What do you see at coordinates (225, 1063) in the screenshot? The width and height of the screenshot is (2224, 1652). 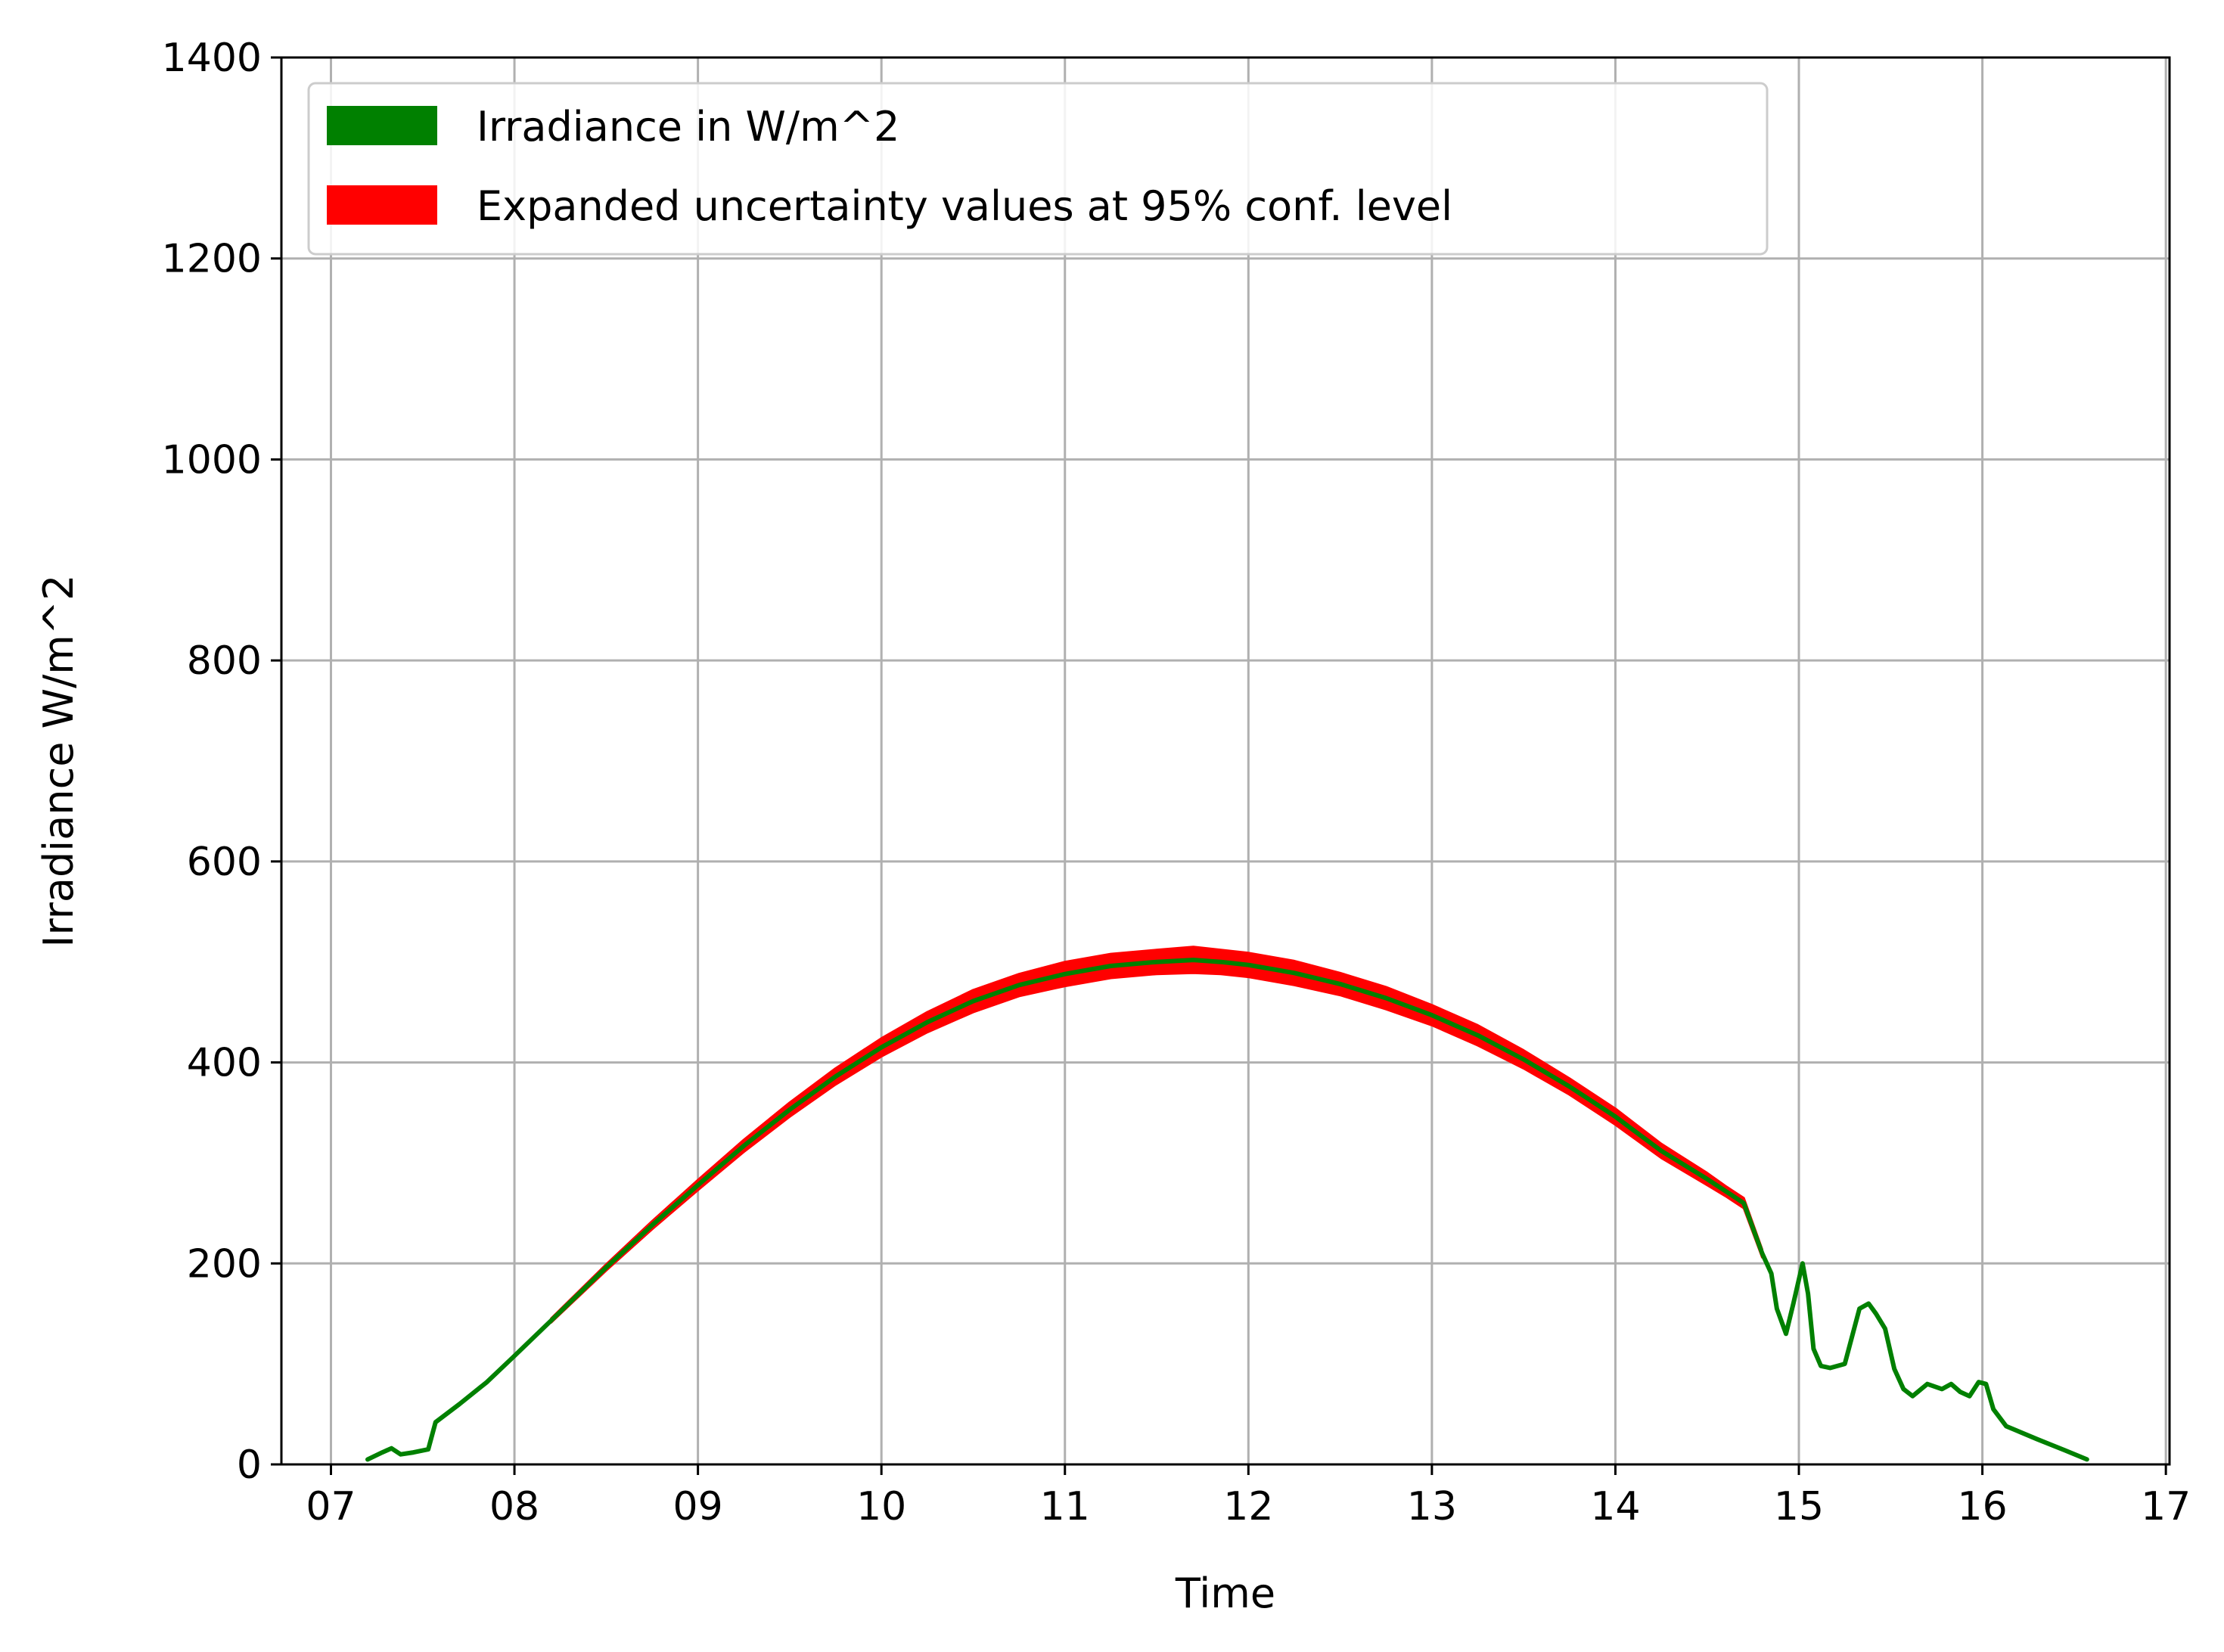 I see `y-tick-label: 400` at bounding box center [225, 1063].